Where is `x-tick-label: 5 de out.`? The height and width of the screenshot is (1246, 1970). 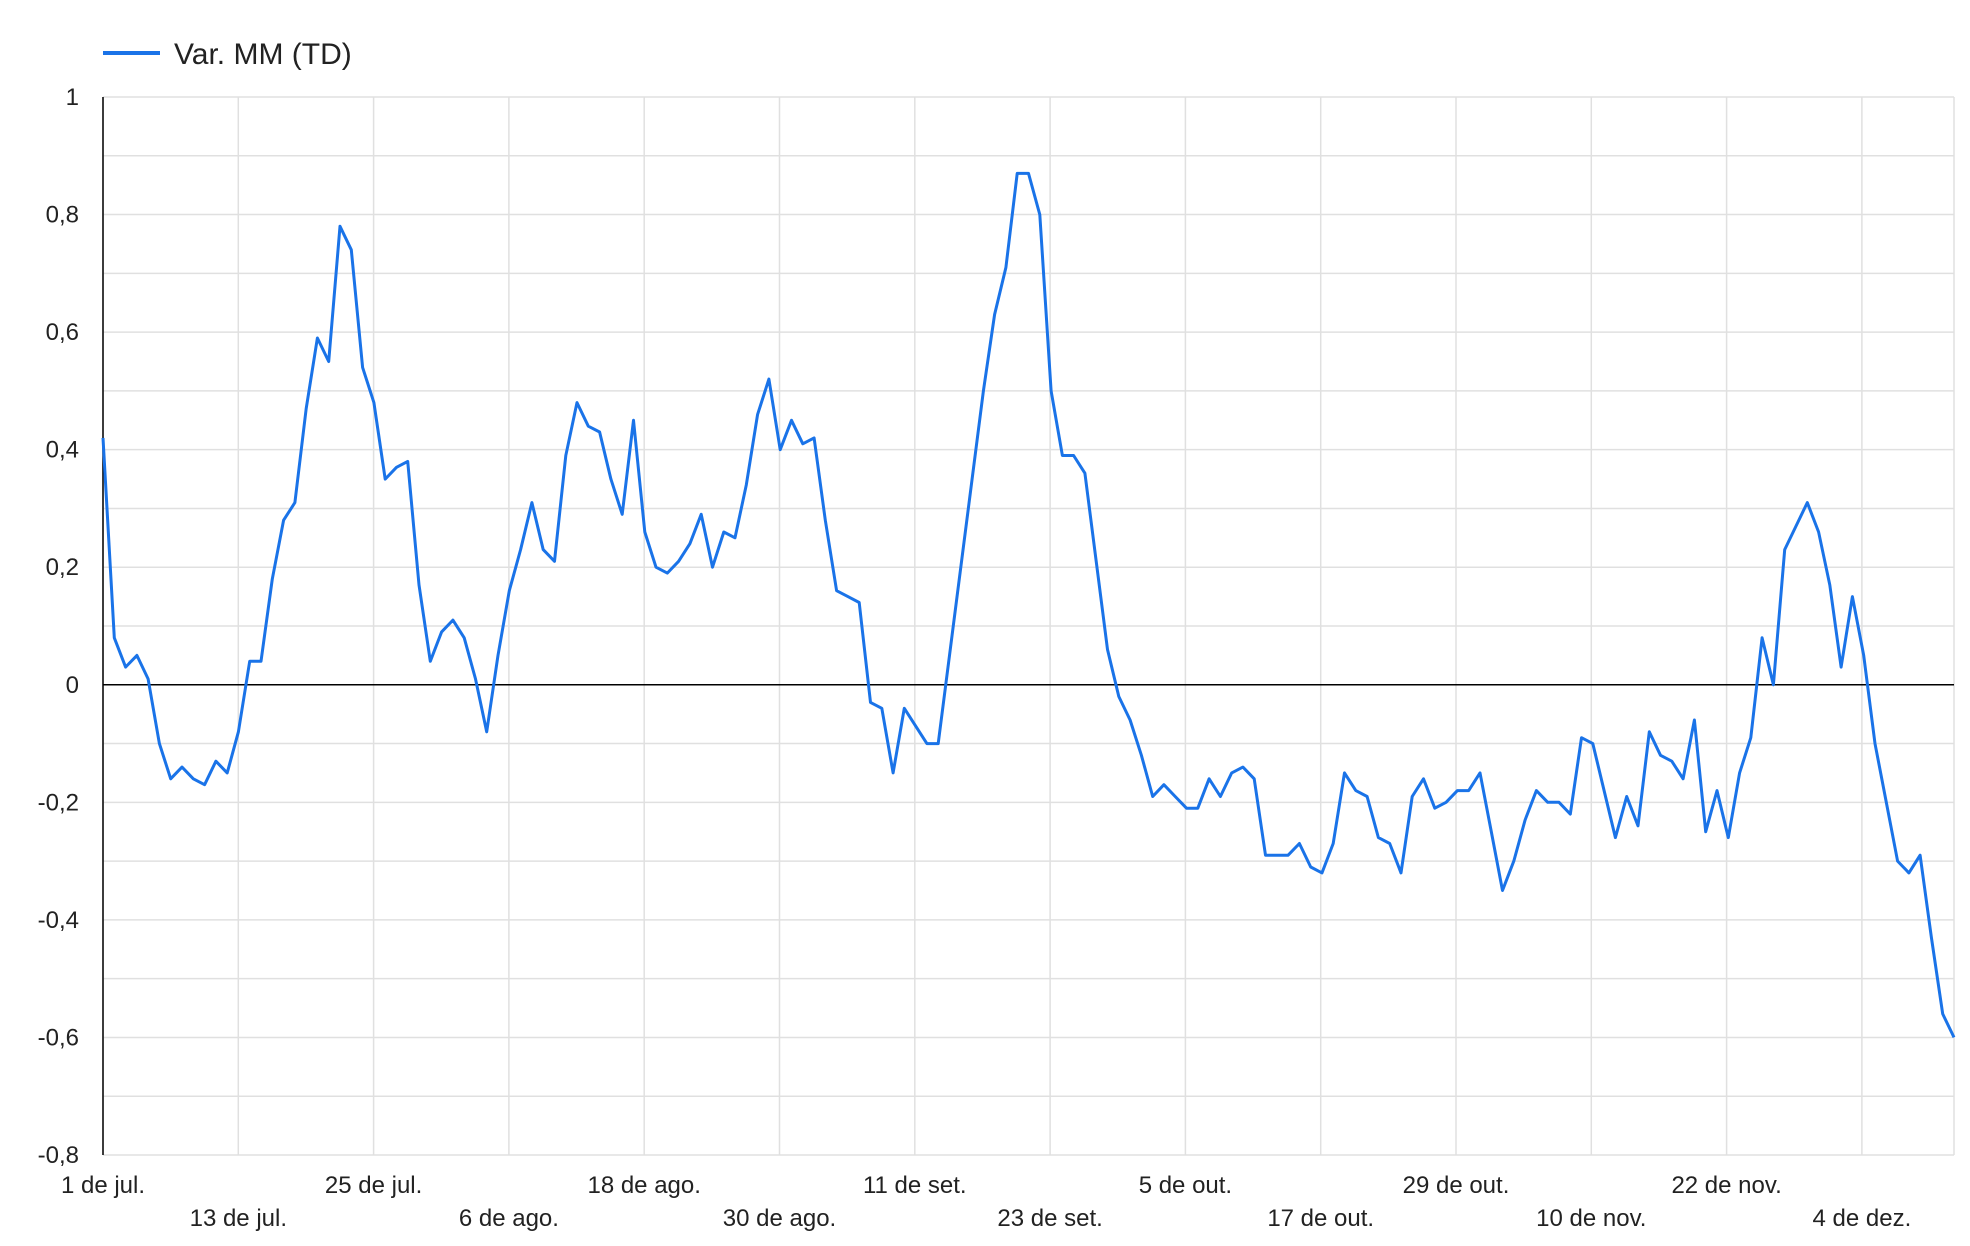 x-tick-label: 5 de out. is located at coordinates (1185, 1185).